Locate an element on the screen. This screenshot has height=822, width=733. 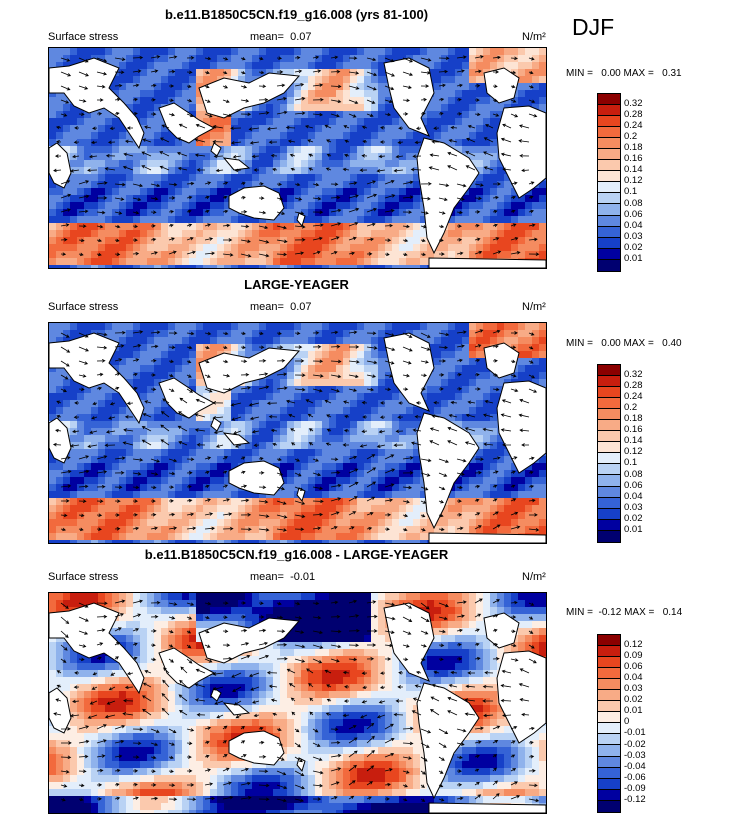
panel-1-minmax: MIN = 0.00 MAX = 0.31 is located at coordinates (624, 73).